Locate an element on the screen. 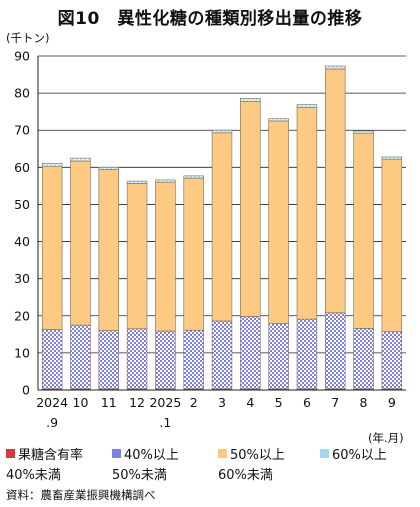  x-tick-label: 2025 is located at coordinates (165, 402).